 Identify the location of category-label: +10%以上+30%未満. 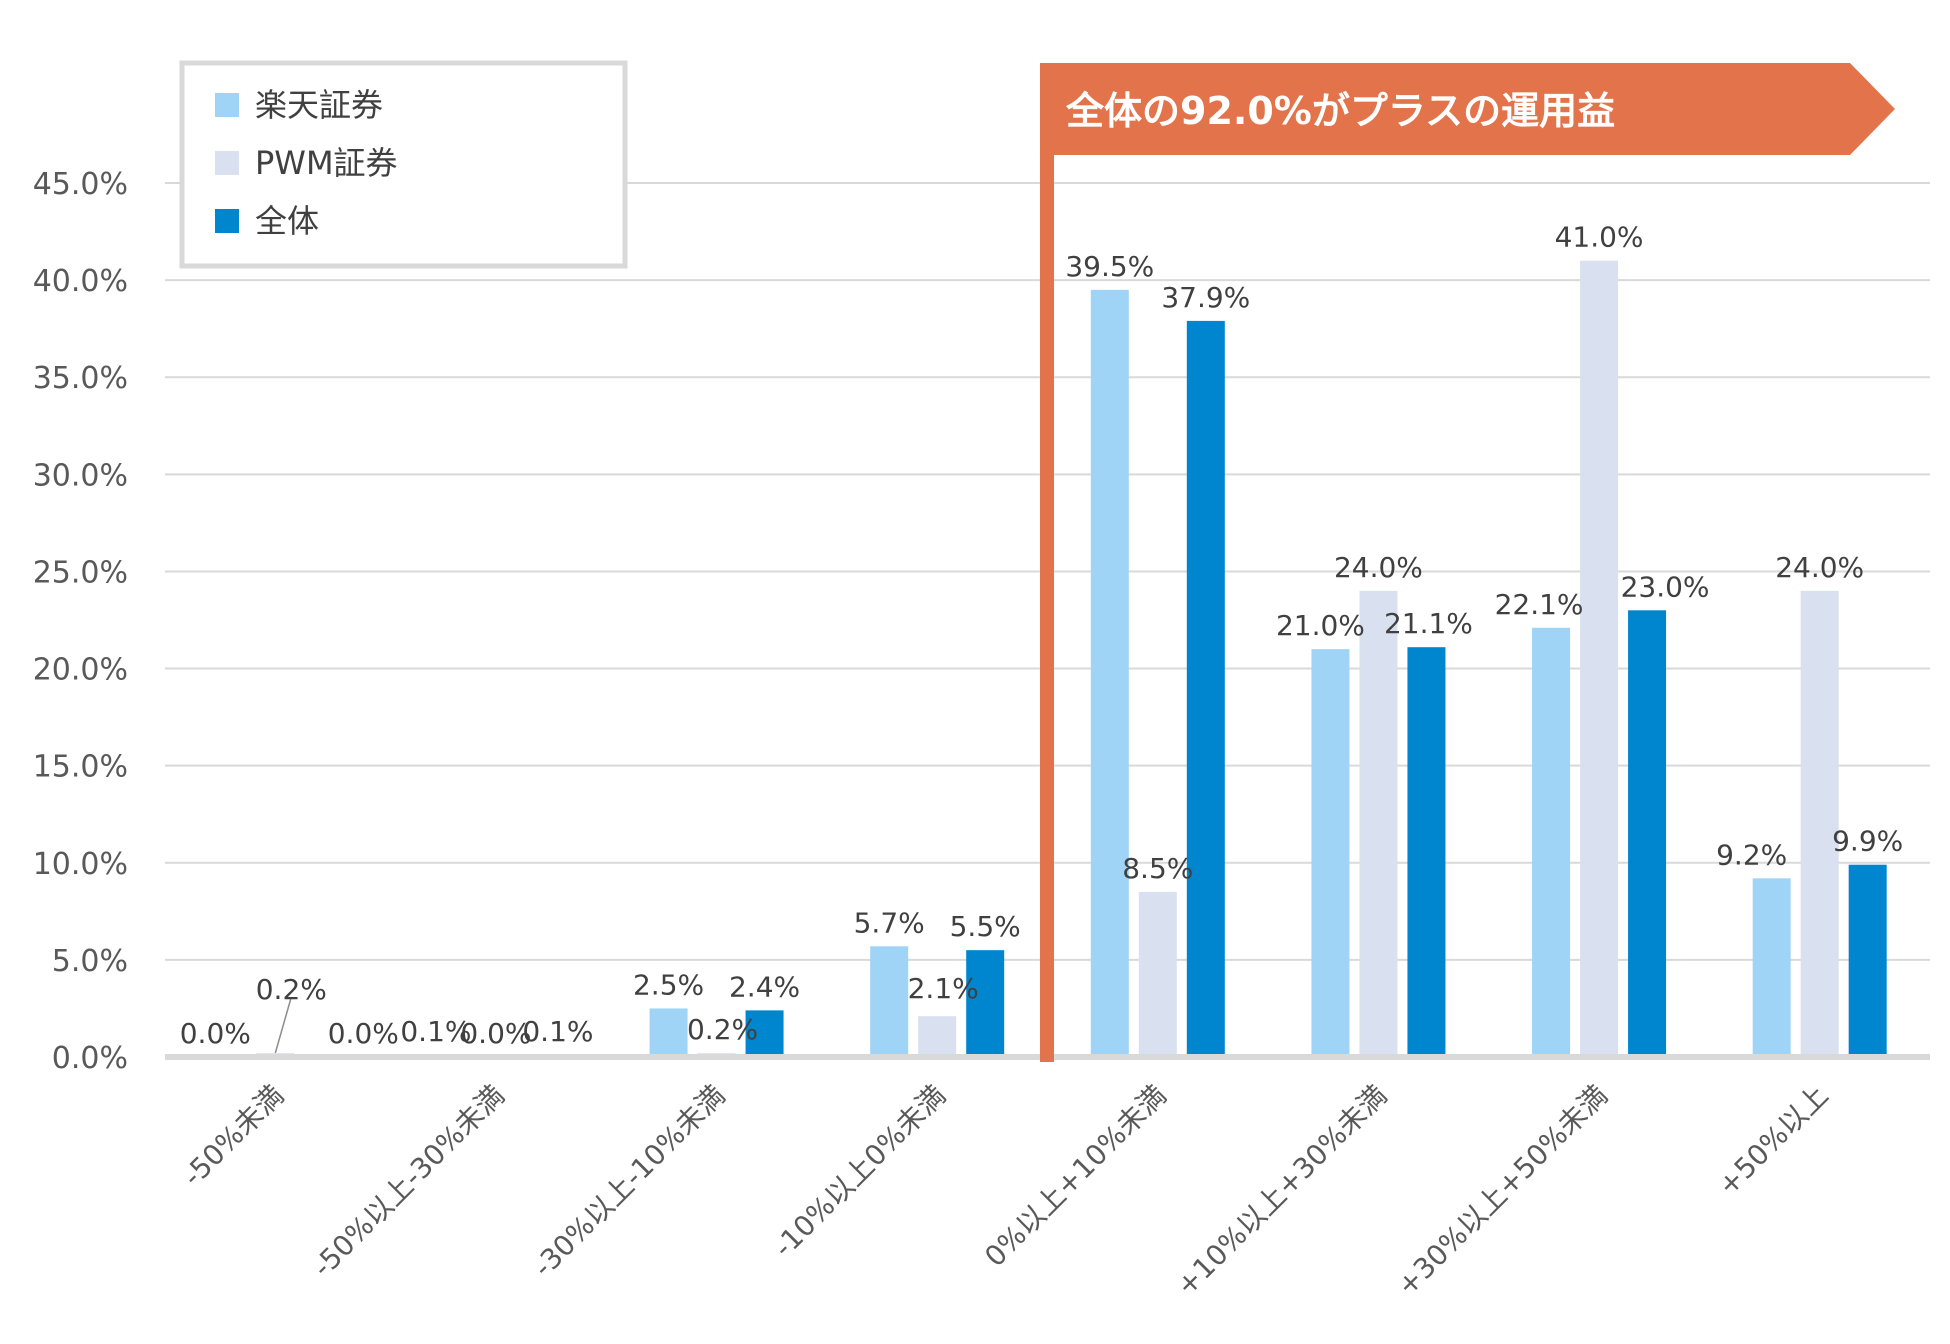
(1282, 1191).